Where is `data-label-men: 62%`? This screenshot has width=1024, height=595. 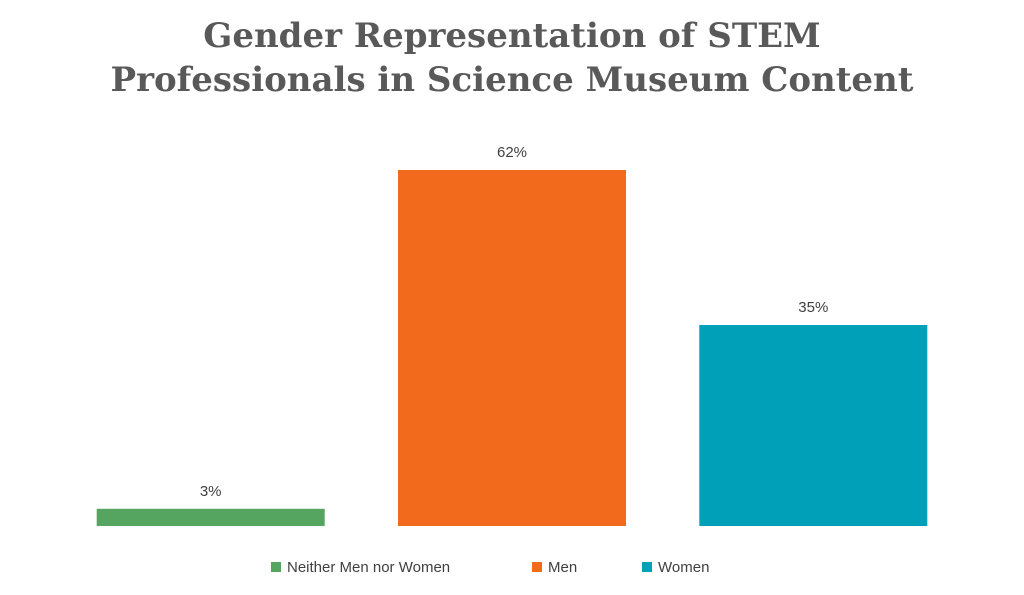 data-label-men: 62% is located at coordinates (512, 152).